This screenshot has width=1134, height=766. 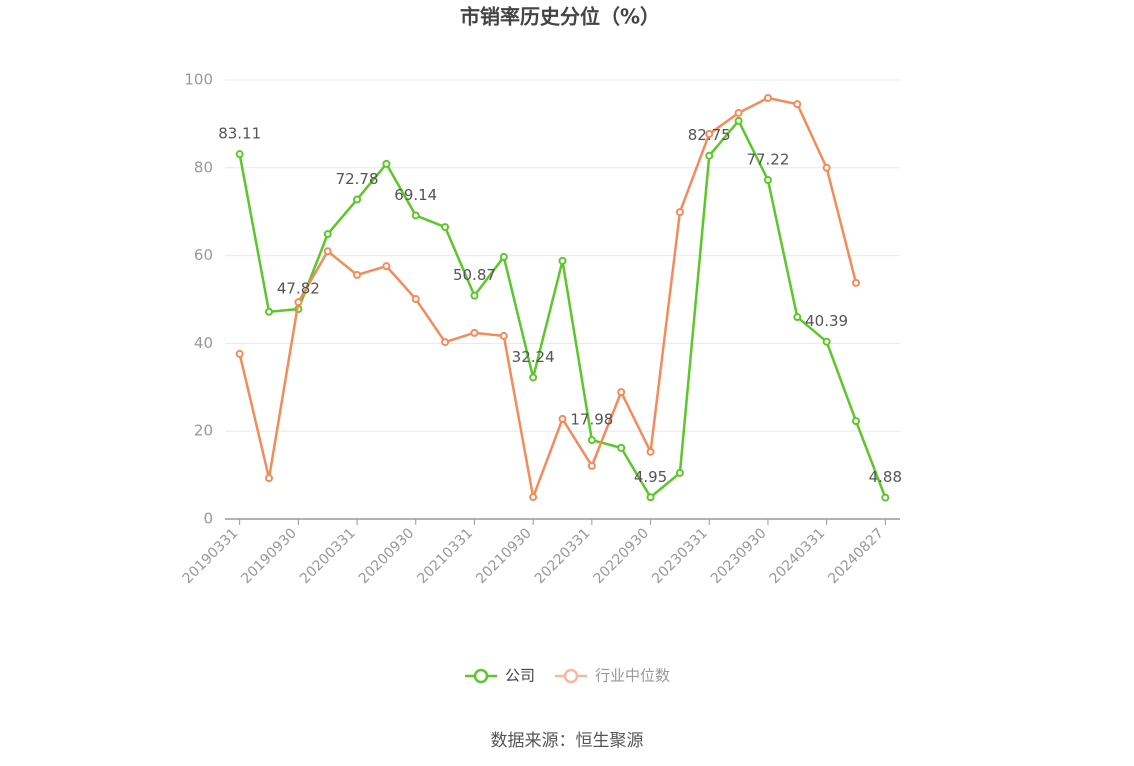 I want to click on data-label: 4.88, so click(x=885, y=477).